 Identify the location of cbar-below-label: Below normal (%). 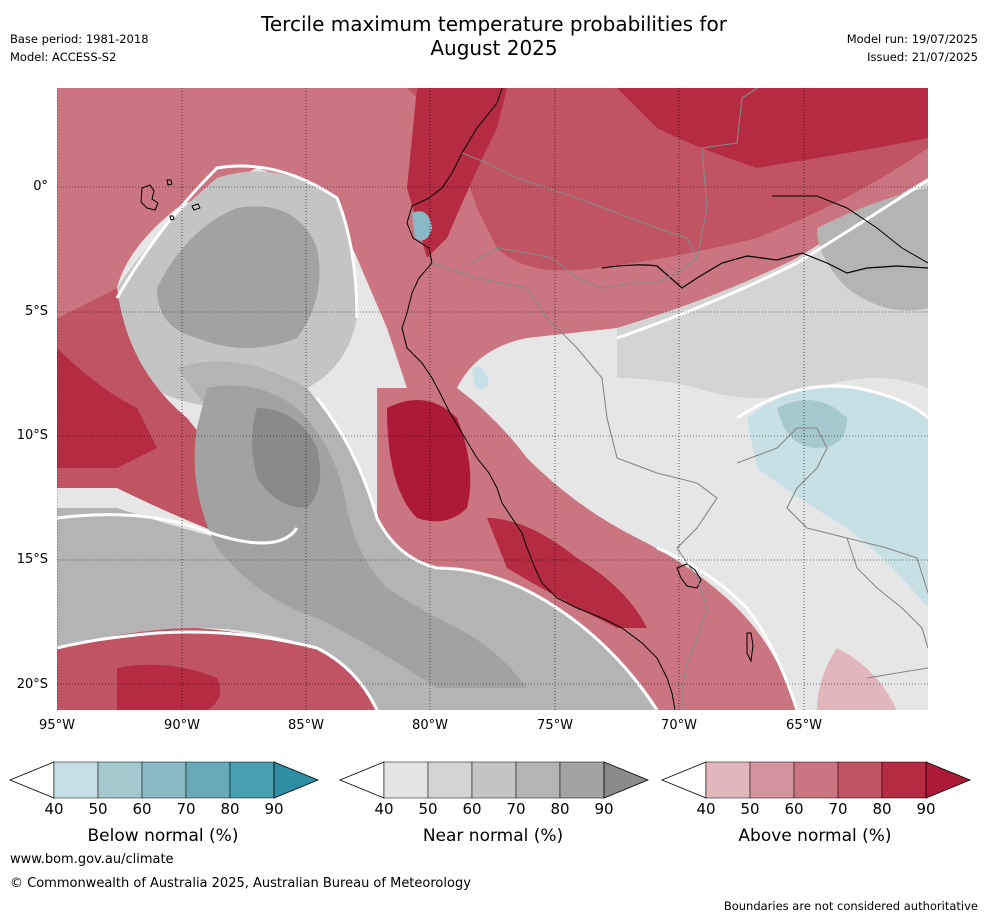
(163, 836).